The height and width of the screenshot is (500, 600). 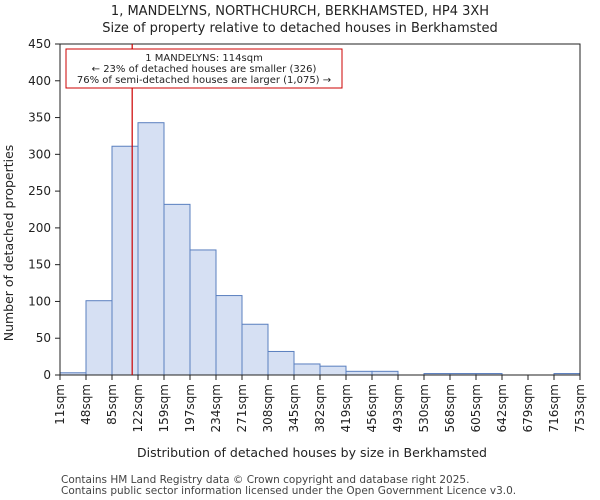 I want to click on x-tick-label: 234sqm, so click(x=216, y=408).